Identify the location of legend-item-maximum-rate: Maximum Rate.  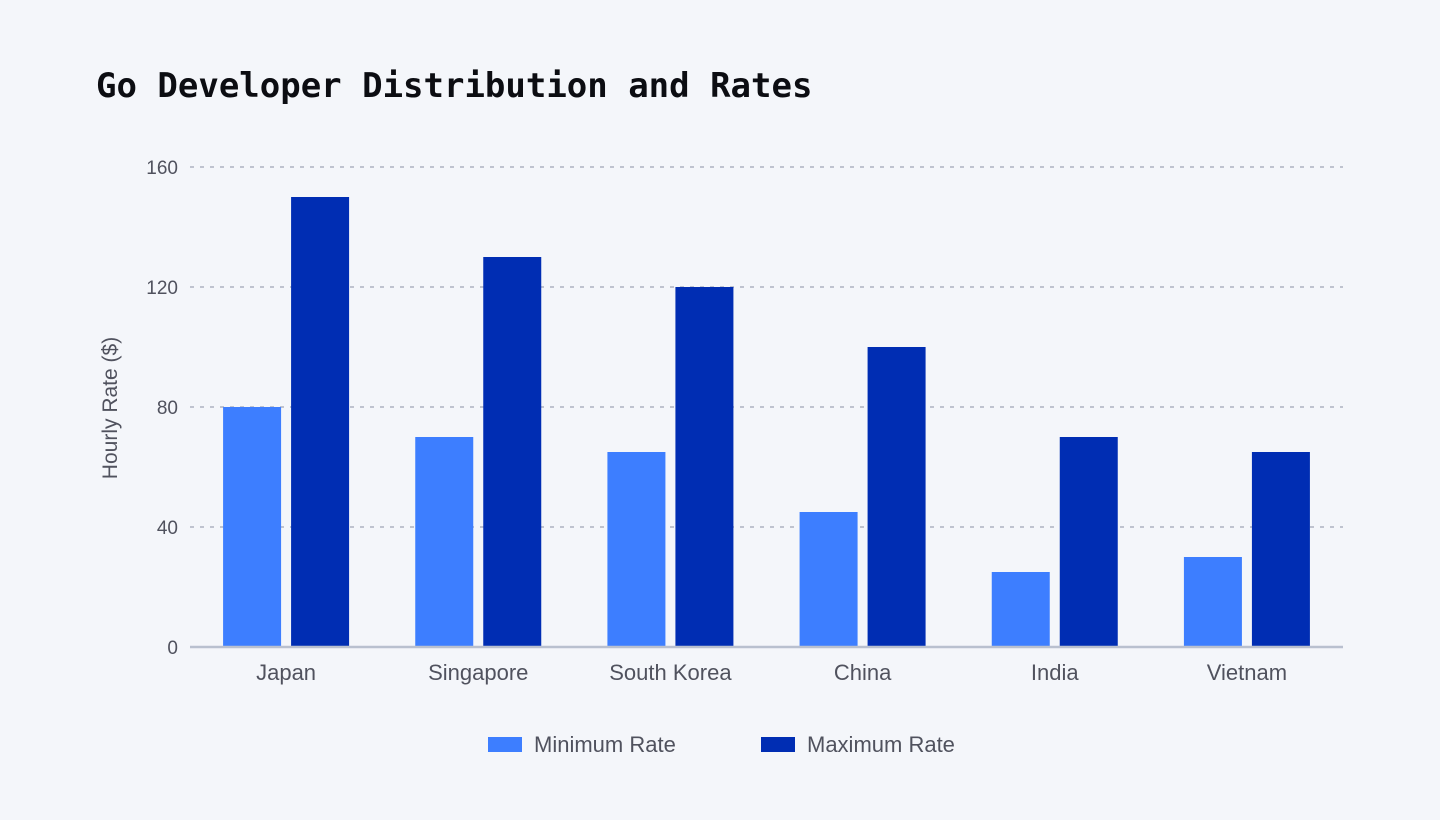
(858, 744).